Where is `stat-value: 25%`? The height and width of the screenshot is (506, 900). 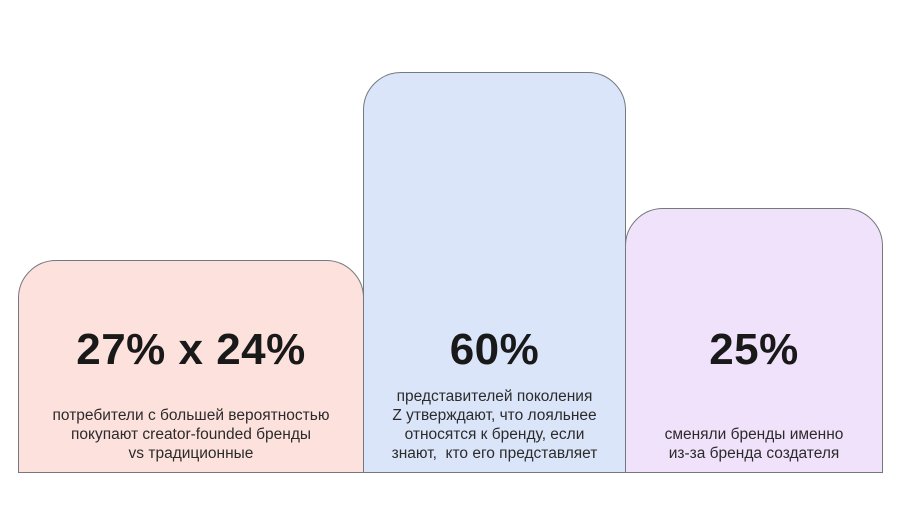 stat-value: 25% is located at coordinates (754, 349).